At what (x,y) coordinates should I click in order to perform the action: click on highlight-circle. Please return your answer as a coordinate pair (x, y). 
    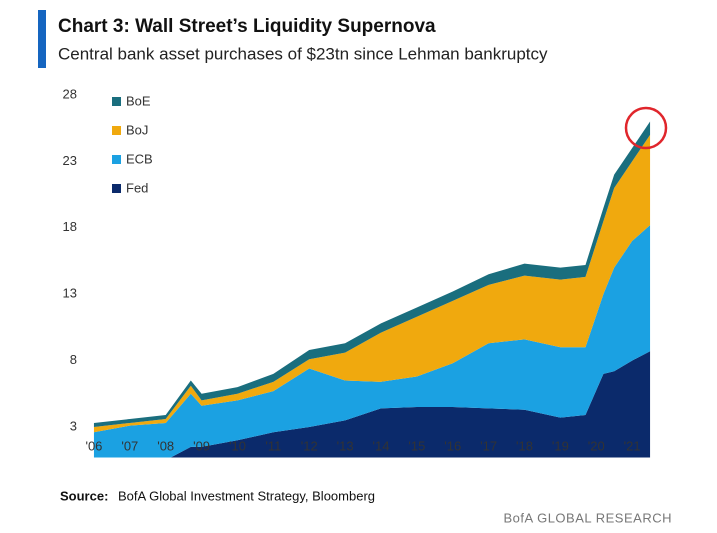
    Looking at the image, I should click on (646, 128).